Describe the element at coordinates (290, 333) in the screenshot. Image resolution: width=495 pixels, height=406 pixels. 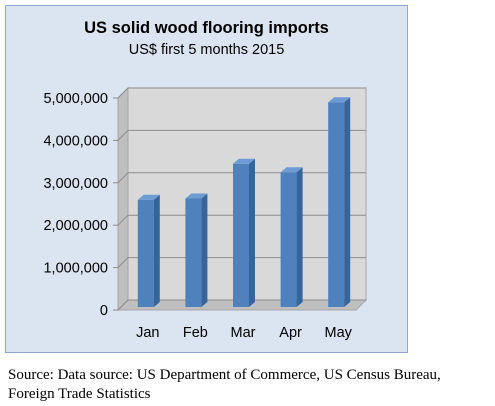
I see `x-tick-label: Apr` at that location.